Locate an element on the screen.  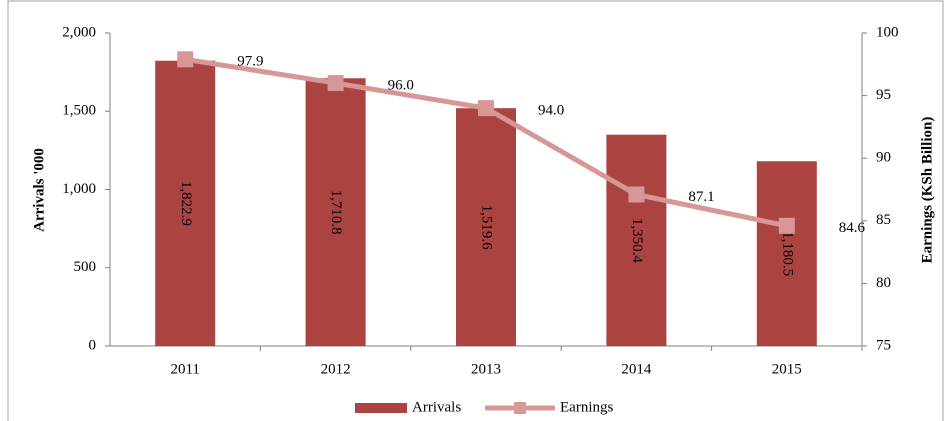
bar-value-label: 1,710.8 is located at coordinates (336, 212).